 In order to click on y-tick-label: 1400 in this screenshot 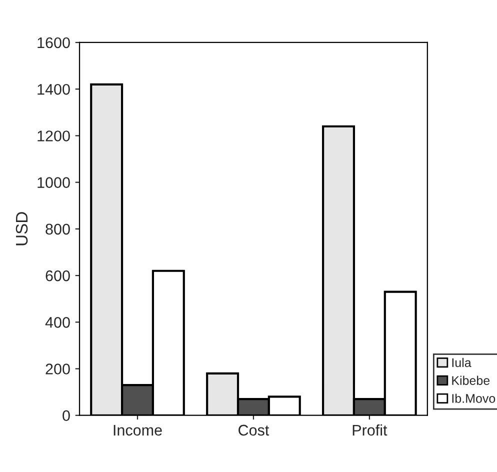, I will do `click(54, 89)`.